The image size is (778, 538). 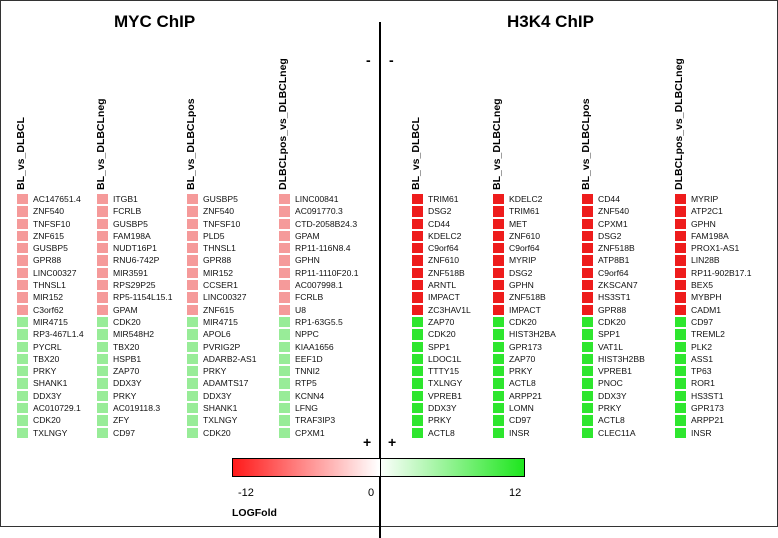 I want to click on gene-label: RTP5, so click(x=306, y=383).